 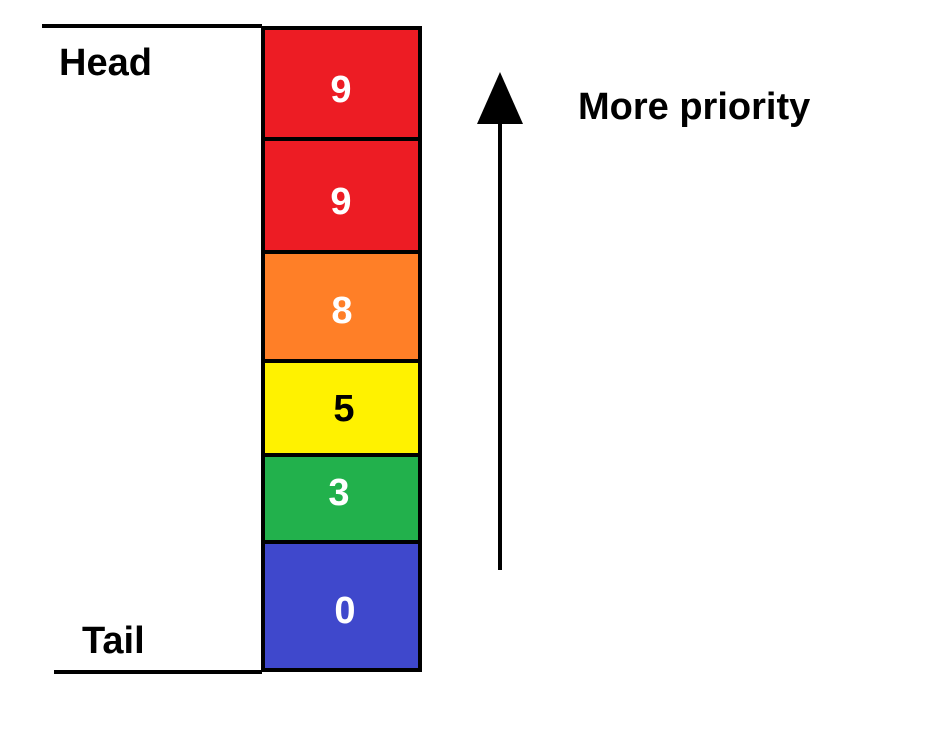 I want to click on queue-cell-value: 0, so click(x=345, y=611).